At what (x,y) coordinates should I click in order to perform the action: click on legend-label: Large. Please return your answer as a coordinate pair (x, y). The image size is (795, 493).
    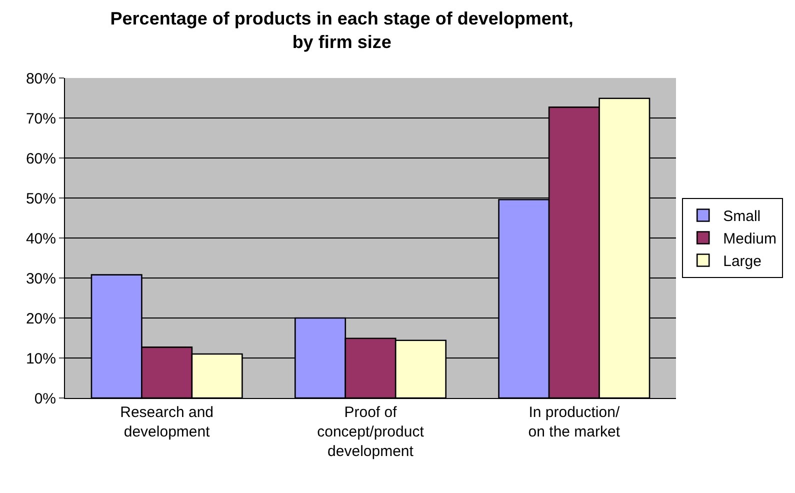
    Looking at the image, I should click on (742, 261).